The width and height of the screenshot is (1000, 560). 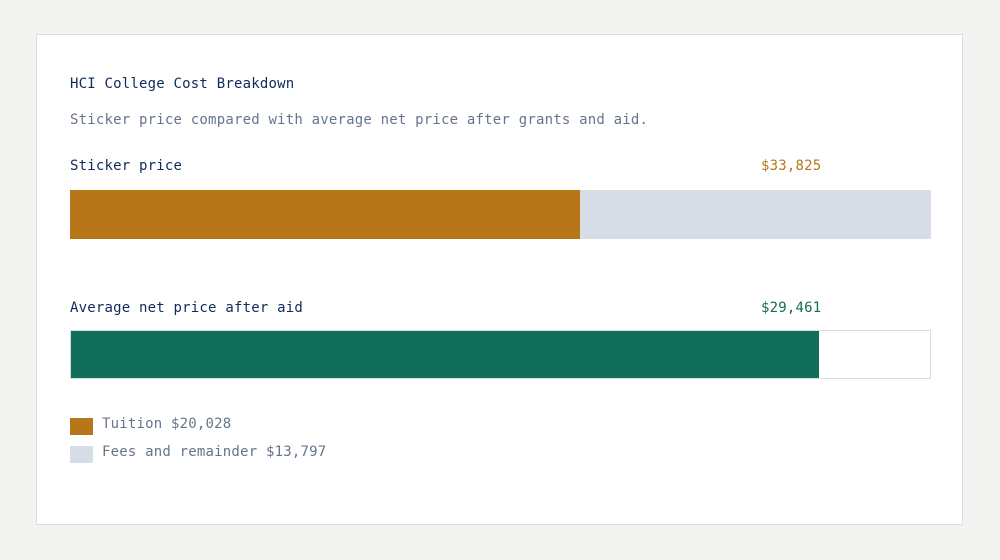 I want to click on net-price-label: Average net price after aid, so click(x=186, y=308).